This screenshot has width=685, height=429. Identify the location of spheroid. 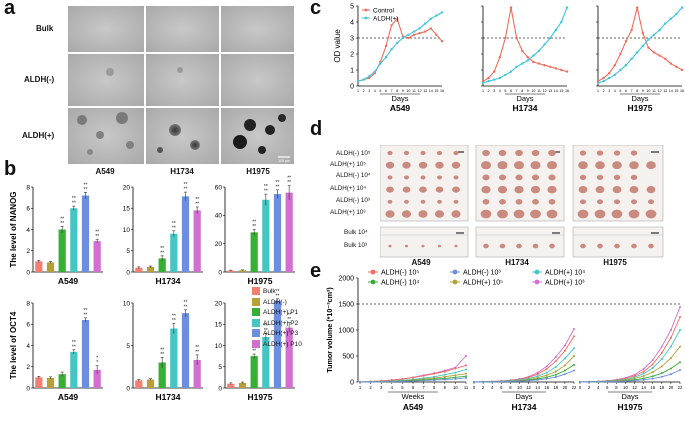
(270, 130).